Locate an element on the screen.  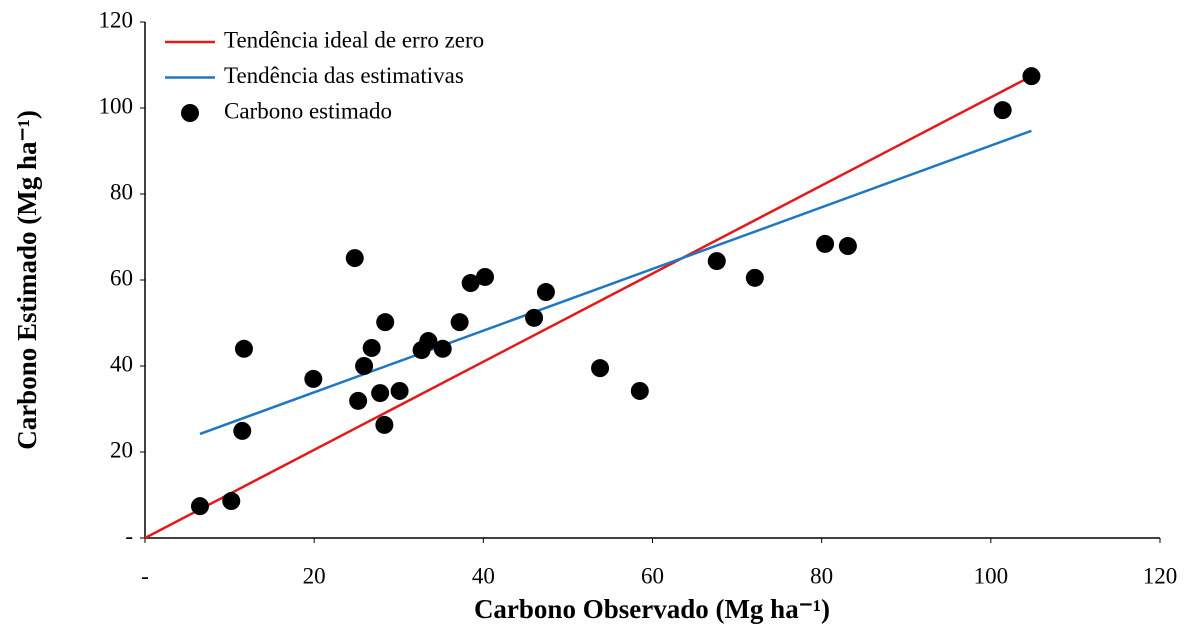
x-tick-label: 100 is located at coordinates (991, 575).